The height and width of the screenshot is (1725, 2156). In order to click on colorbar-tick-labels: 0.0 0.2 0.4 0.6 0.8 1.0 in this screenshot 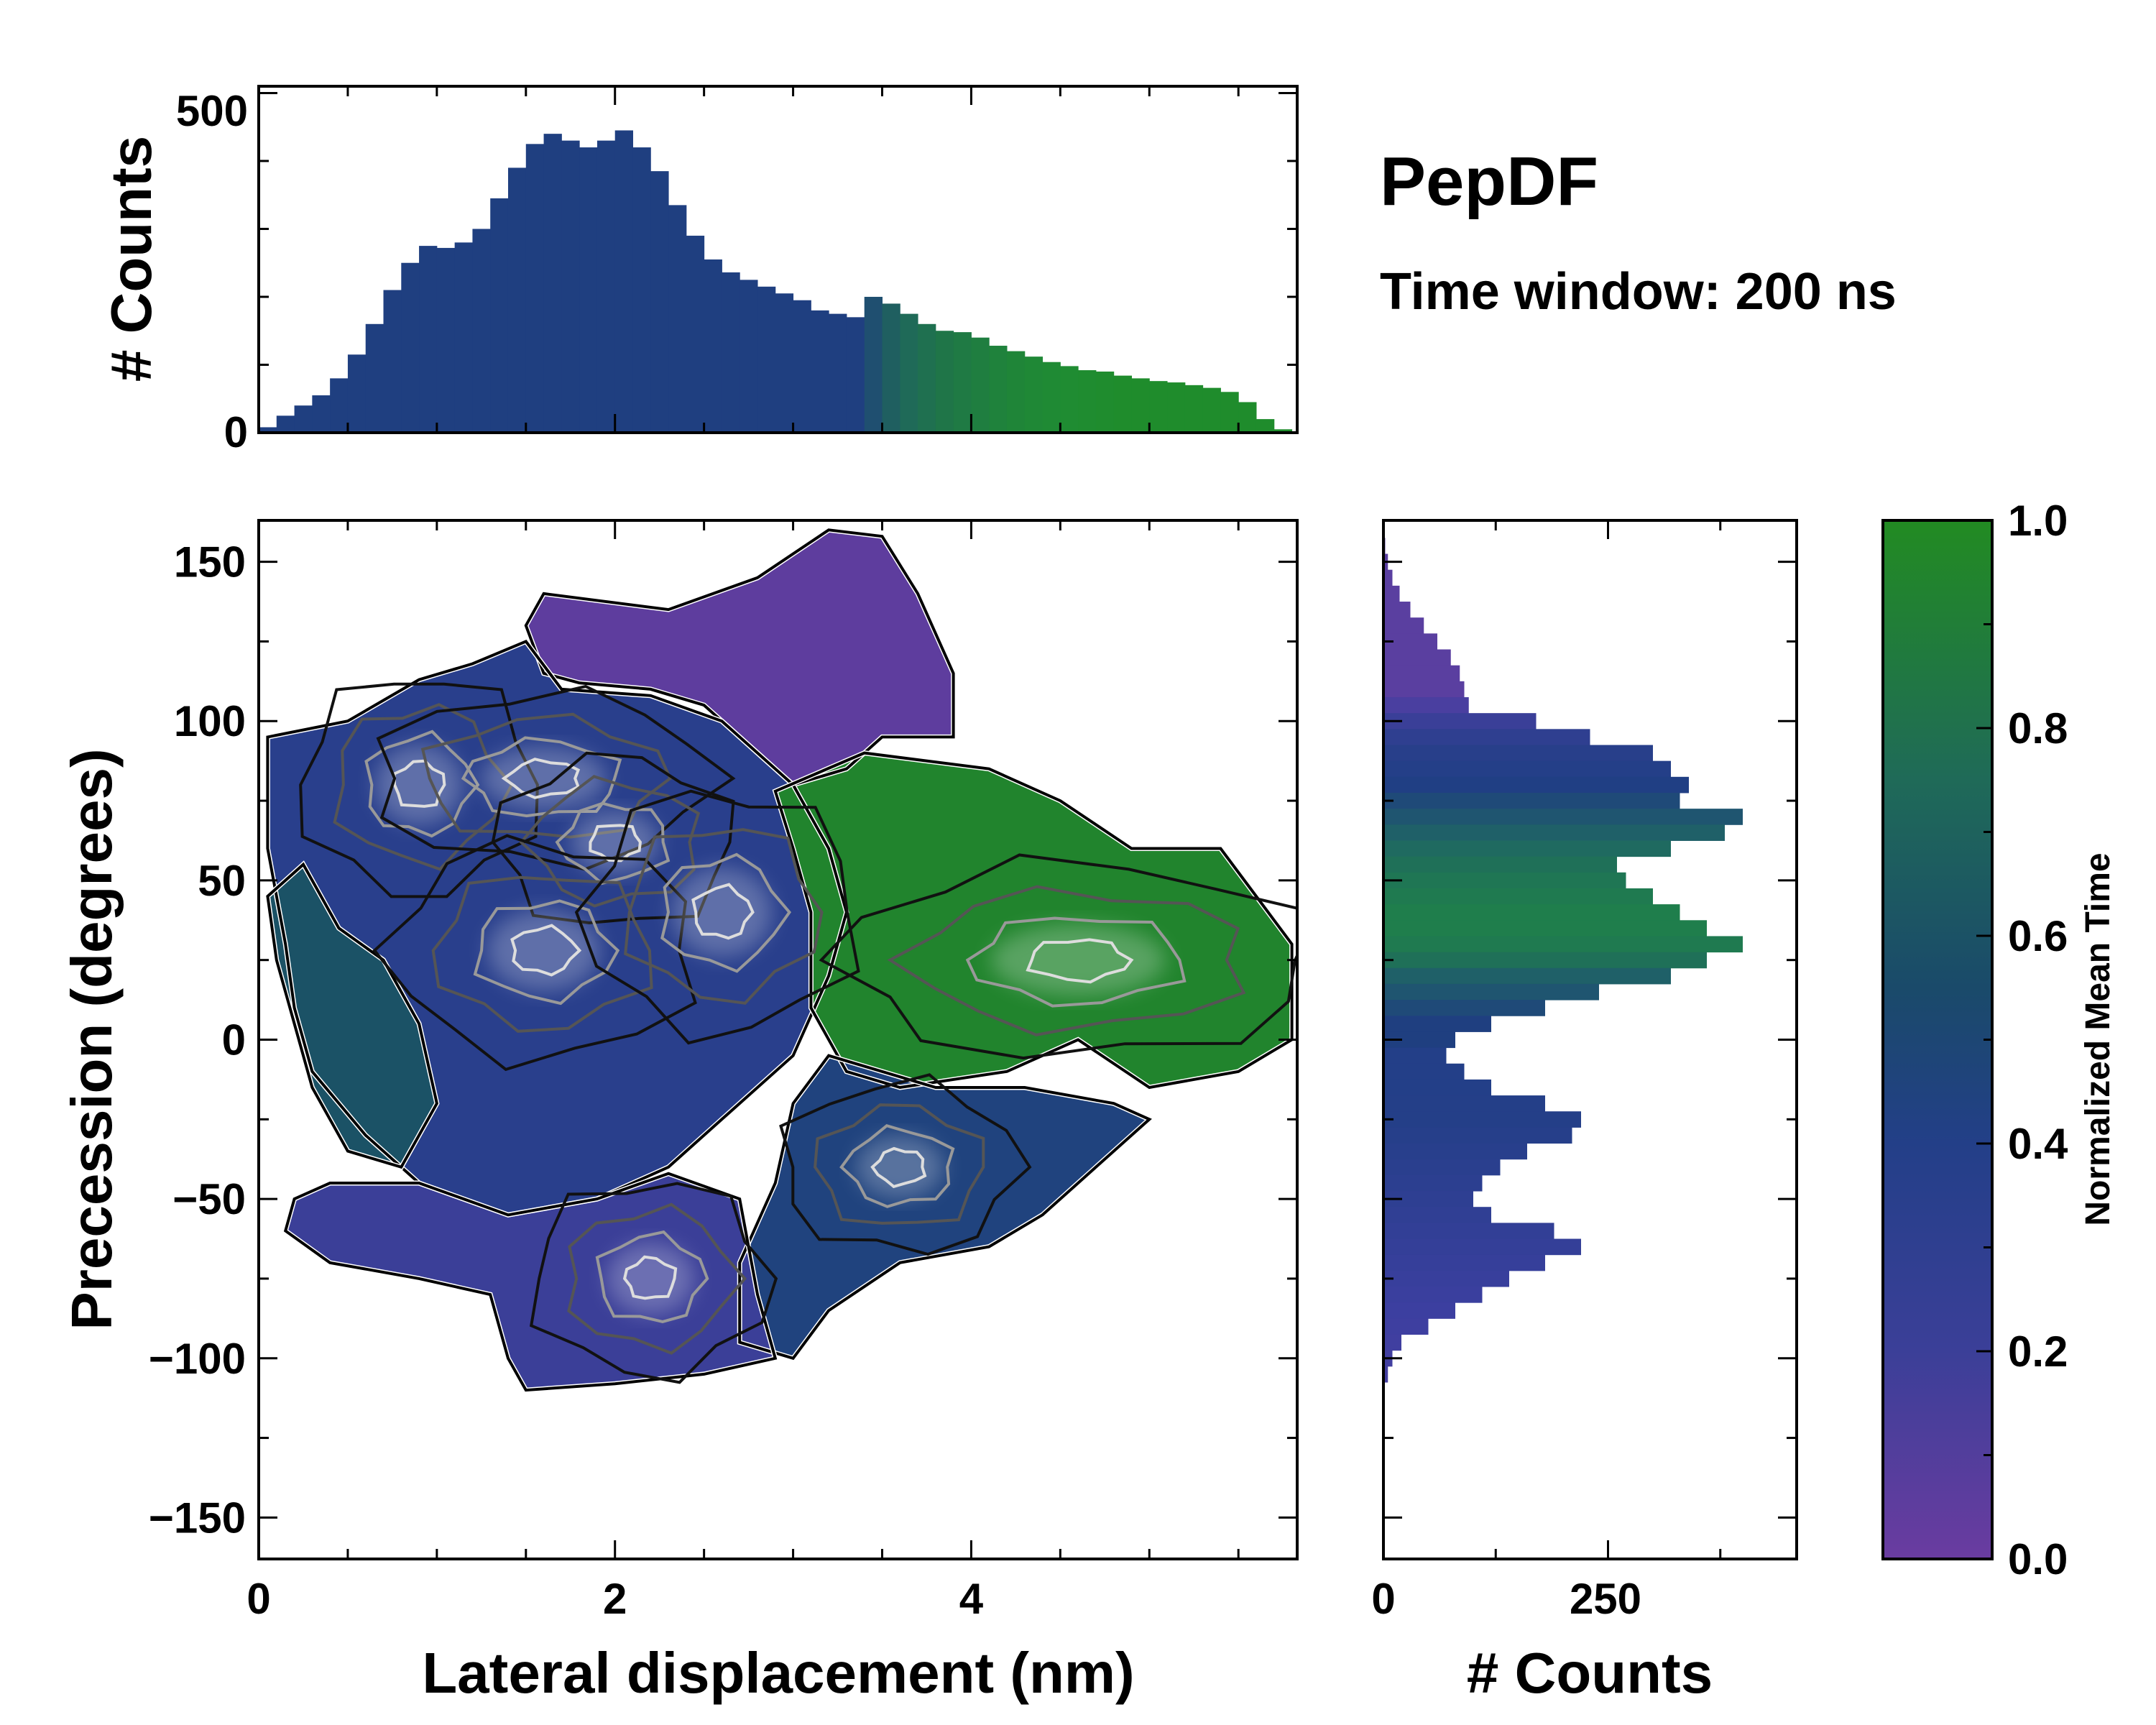, I will do `click(2038, 1040)`.